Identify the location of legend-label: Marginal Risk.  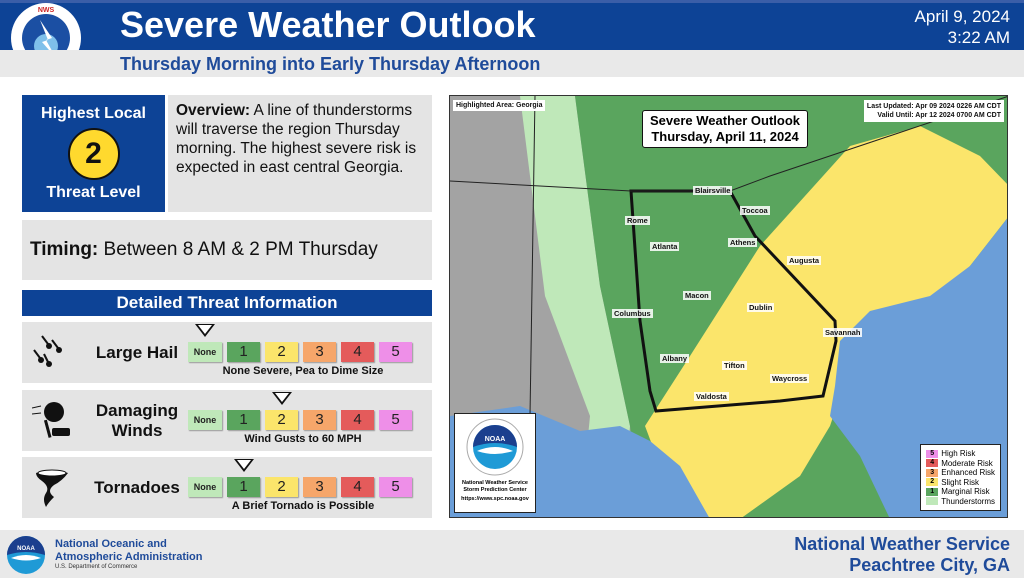
(965, 491).